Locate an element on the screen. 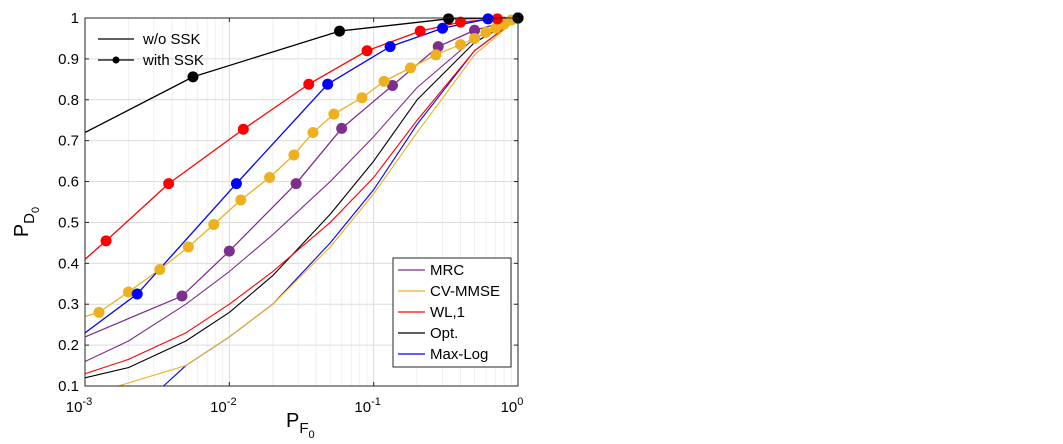 This screenshot has width=1063, height=444. legend-detectors: MRC CV-MMSE WL,1 Opt. Max-Log is located at coordinates (452, 312).